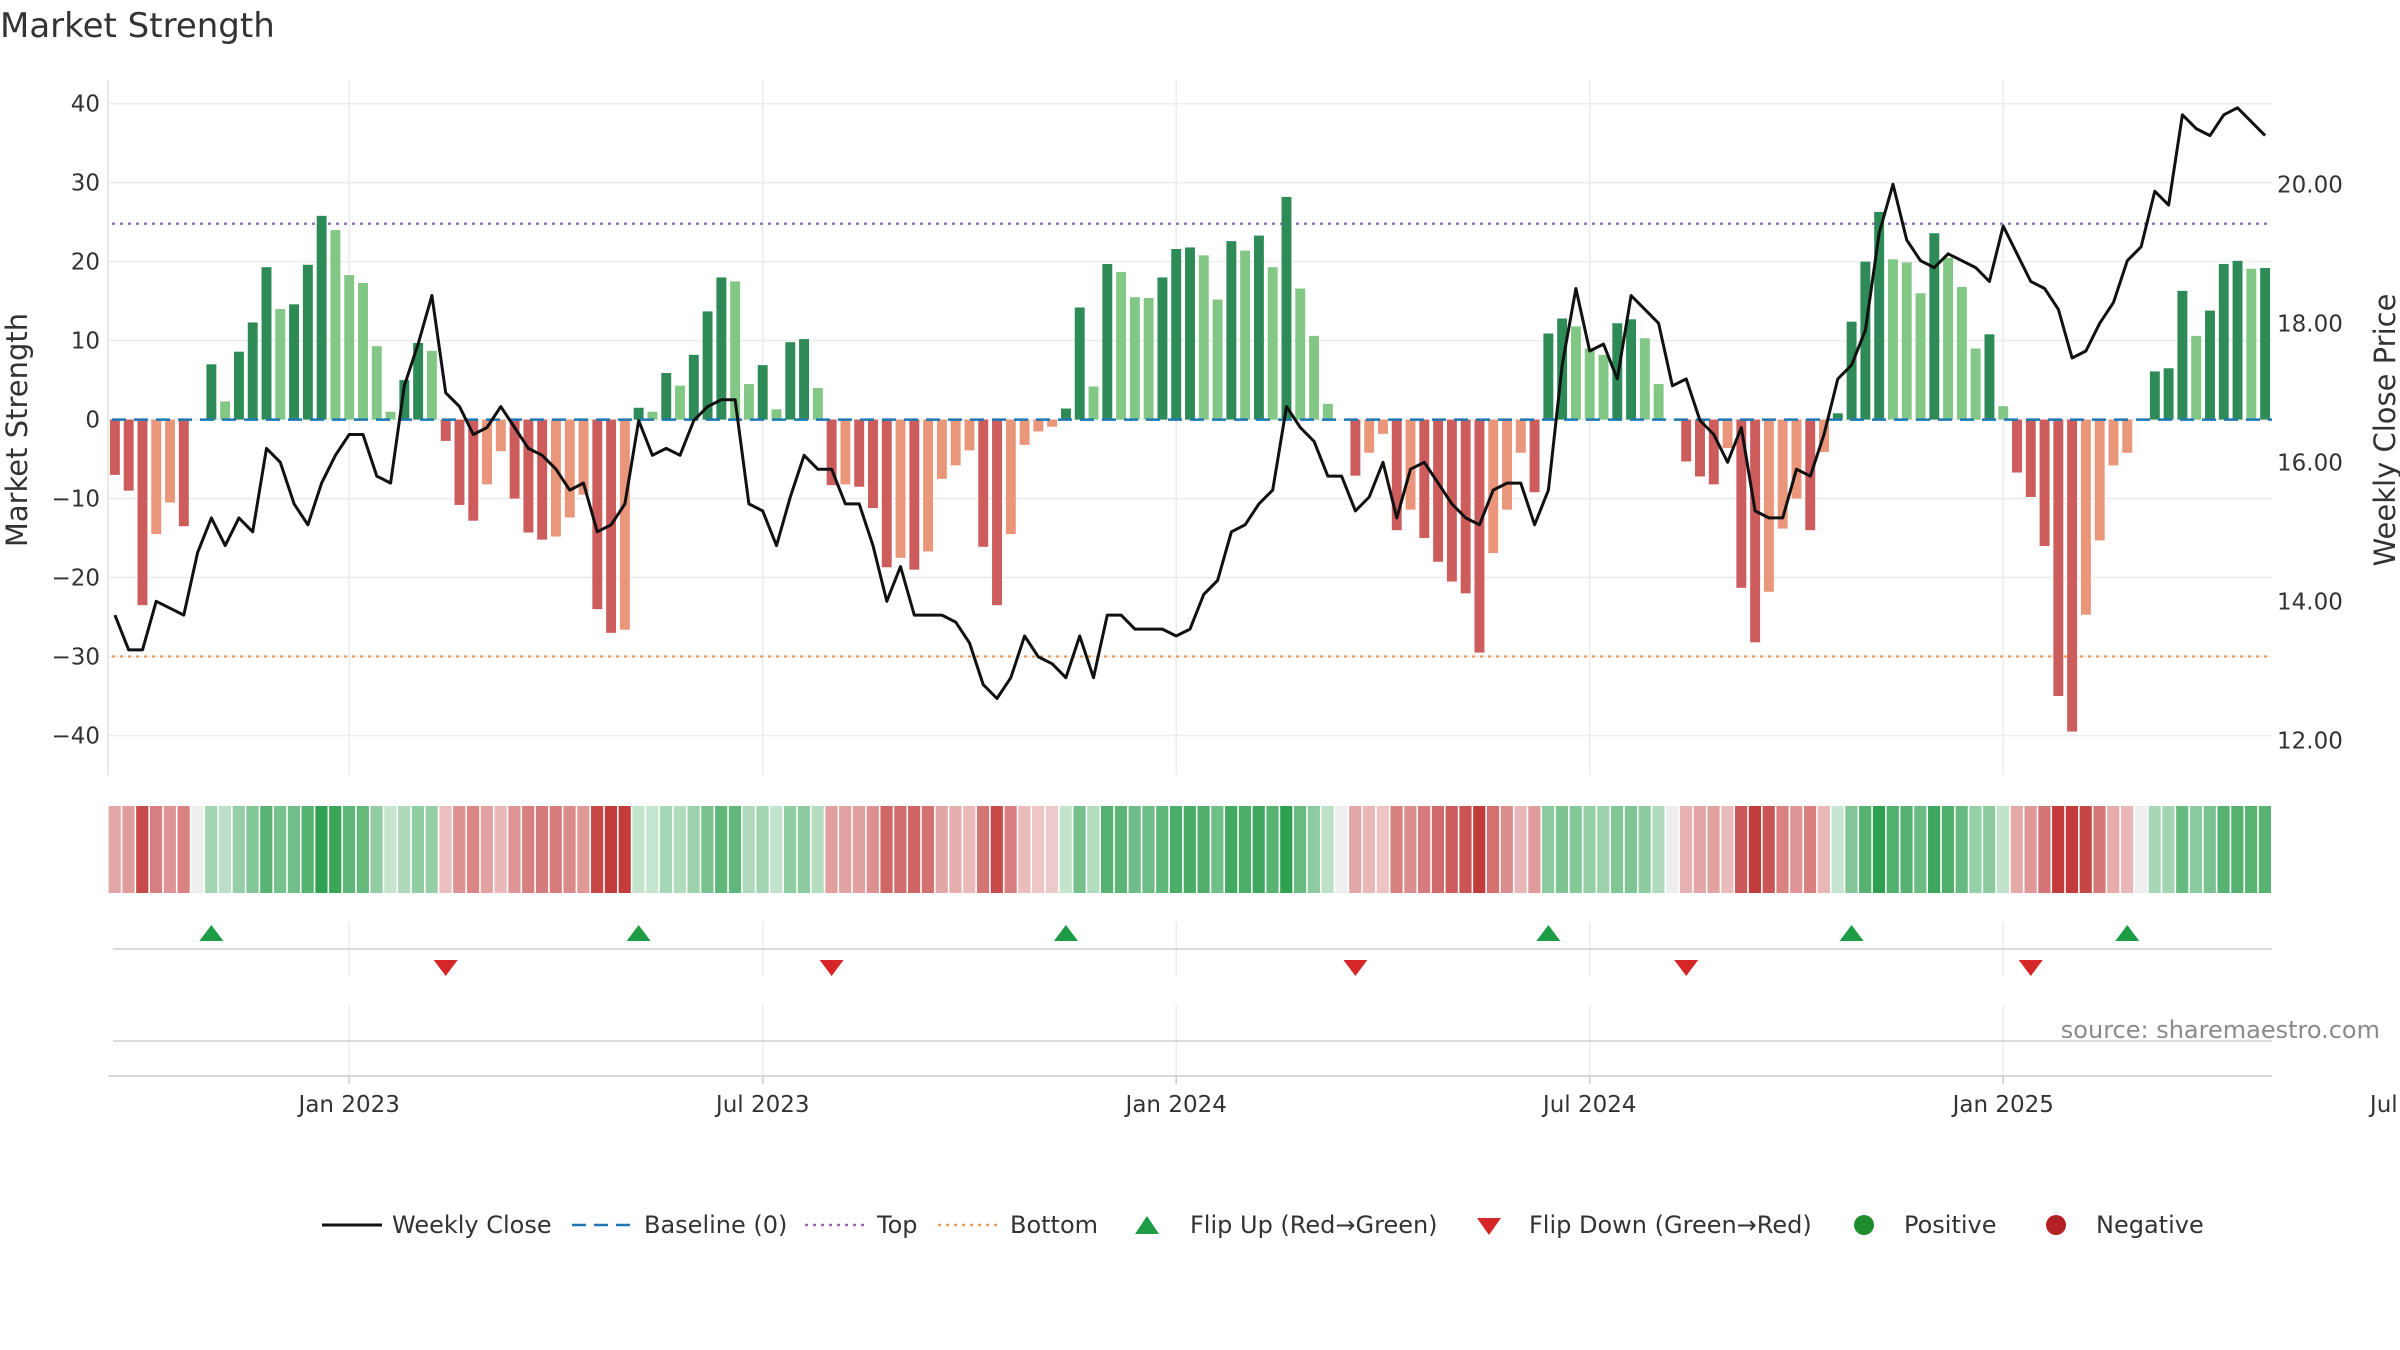 The height and width of the screenshot is (1350, 2400). What do you see at coordinates (2310, 185) in the screenshot?
I see `y-tick-label-right: 20.00` at bounding box center [2310, 185].